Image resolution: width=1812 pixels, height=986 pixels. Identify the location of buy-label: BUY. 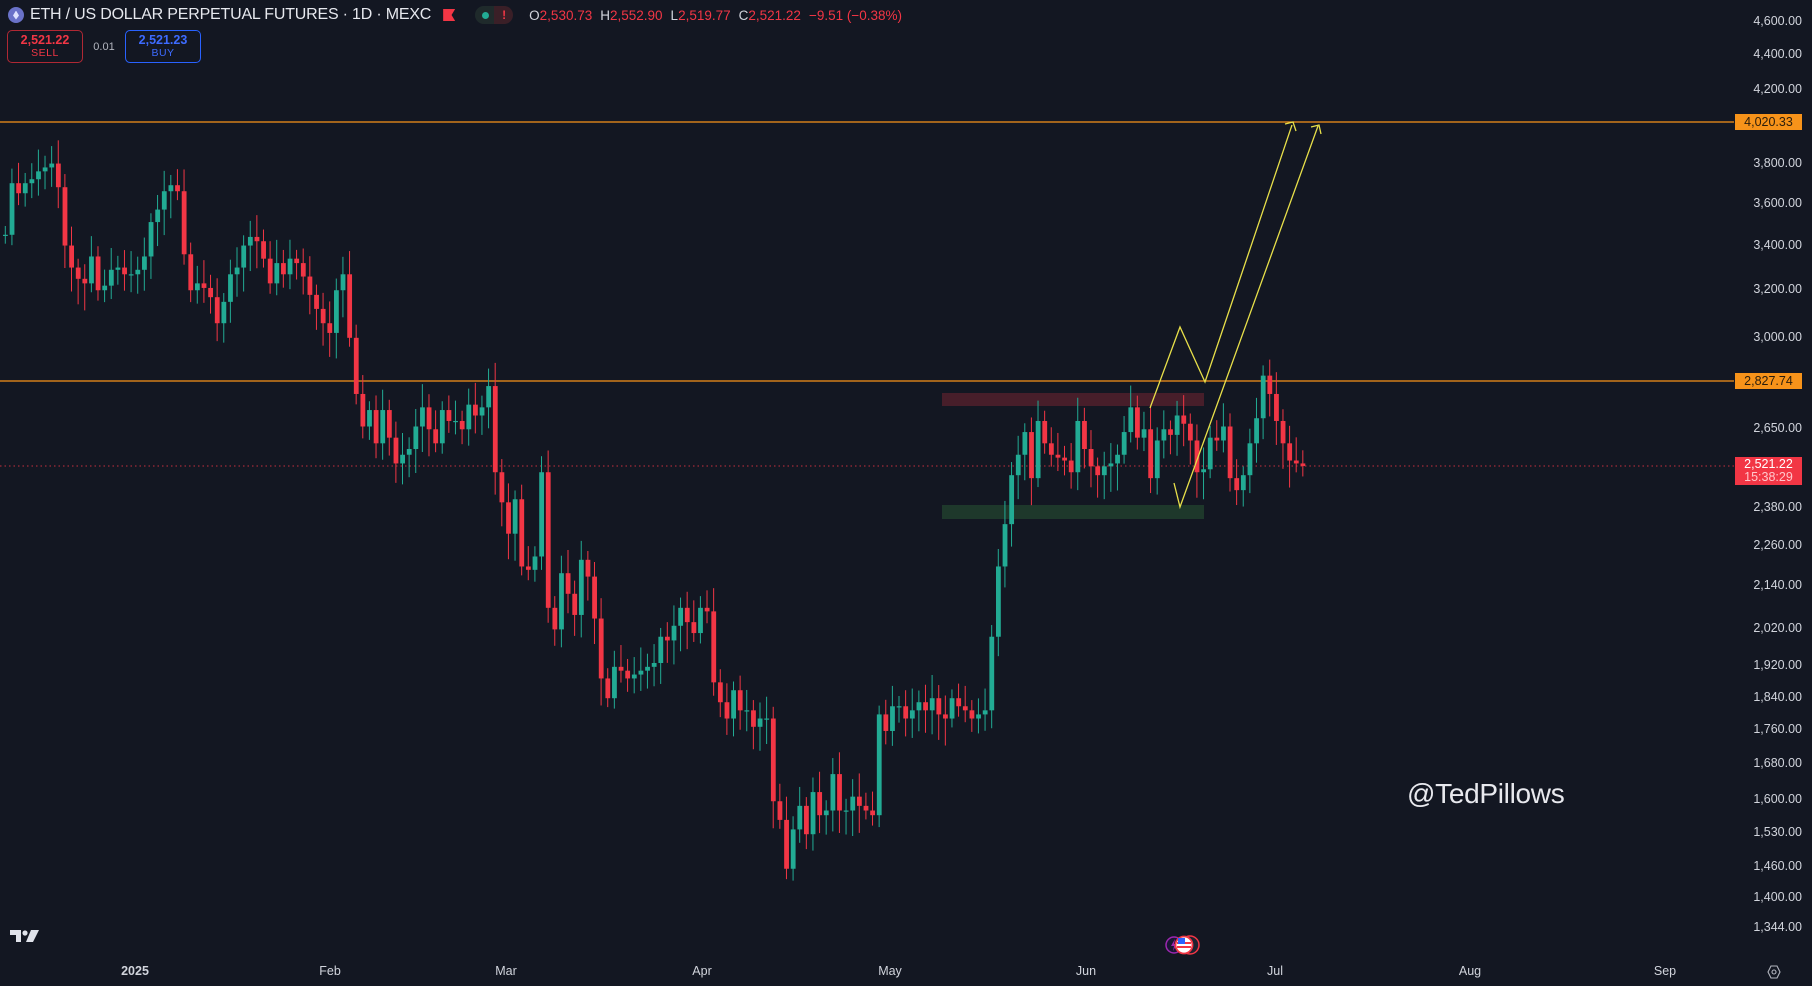
(163, 52).